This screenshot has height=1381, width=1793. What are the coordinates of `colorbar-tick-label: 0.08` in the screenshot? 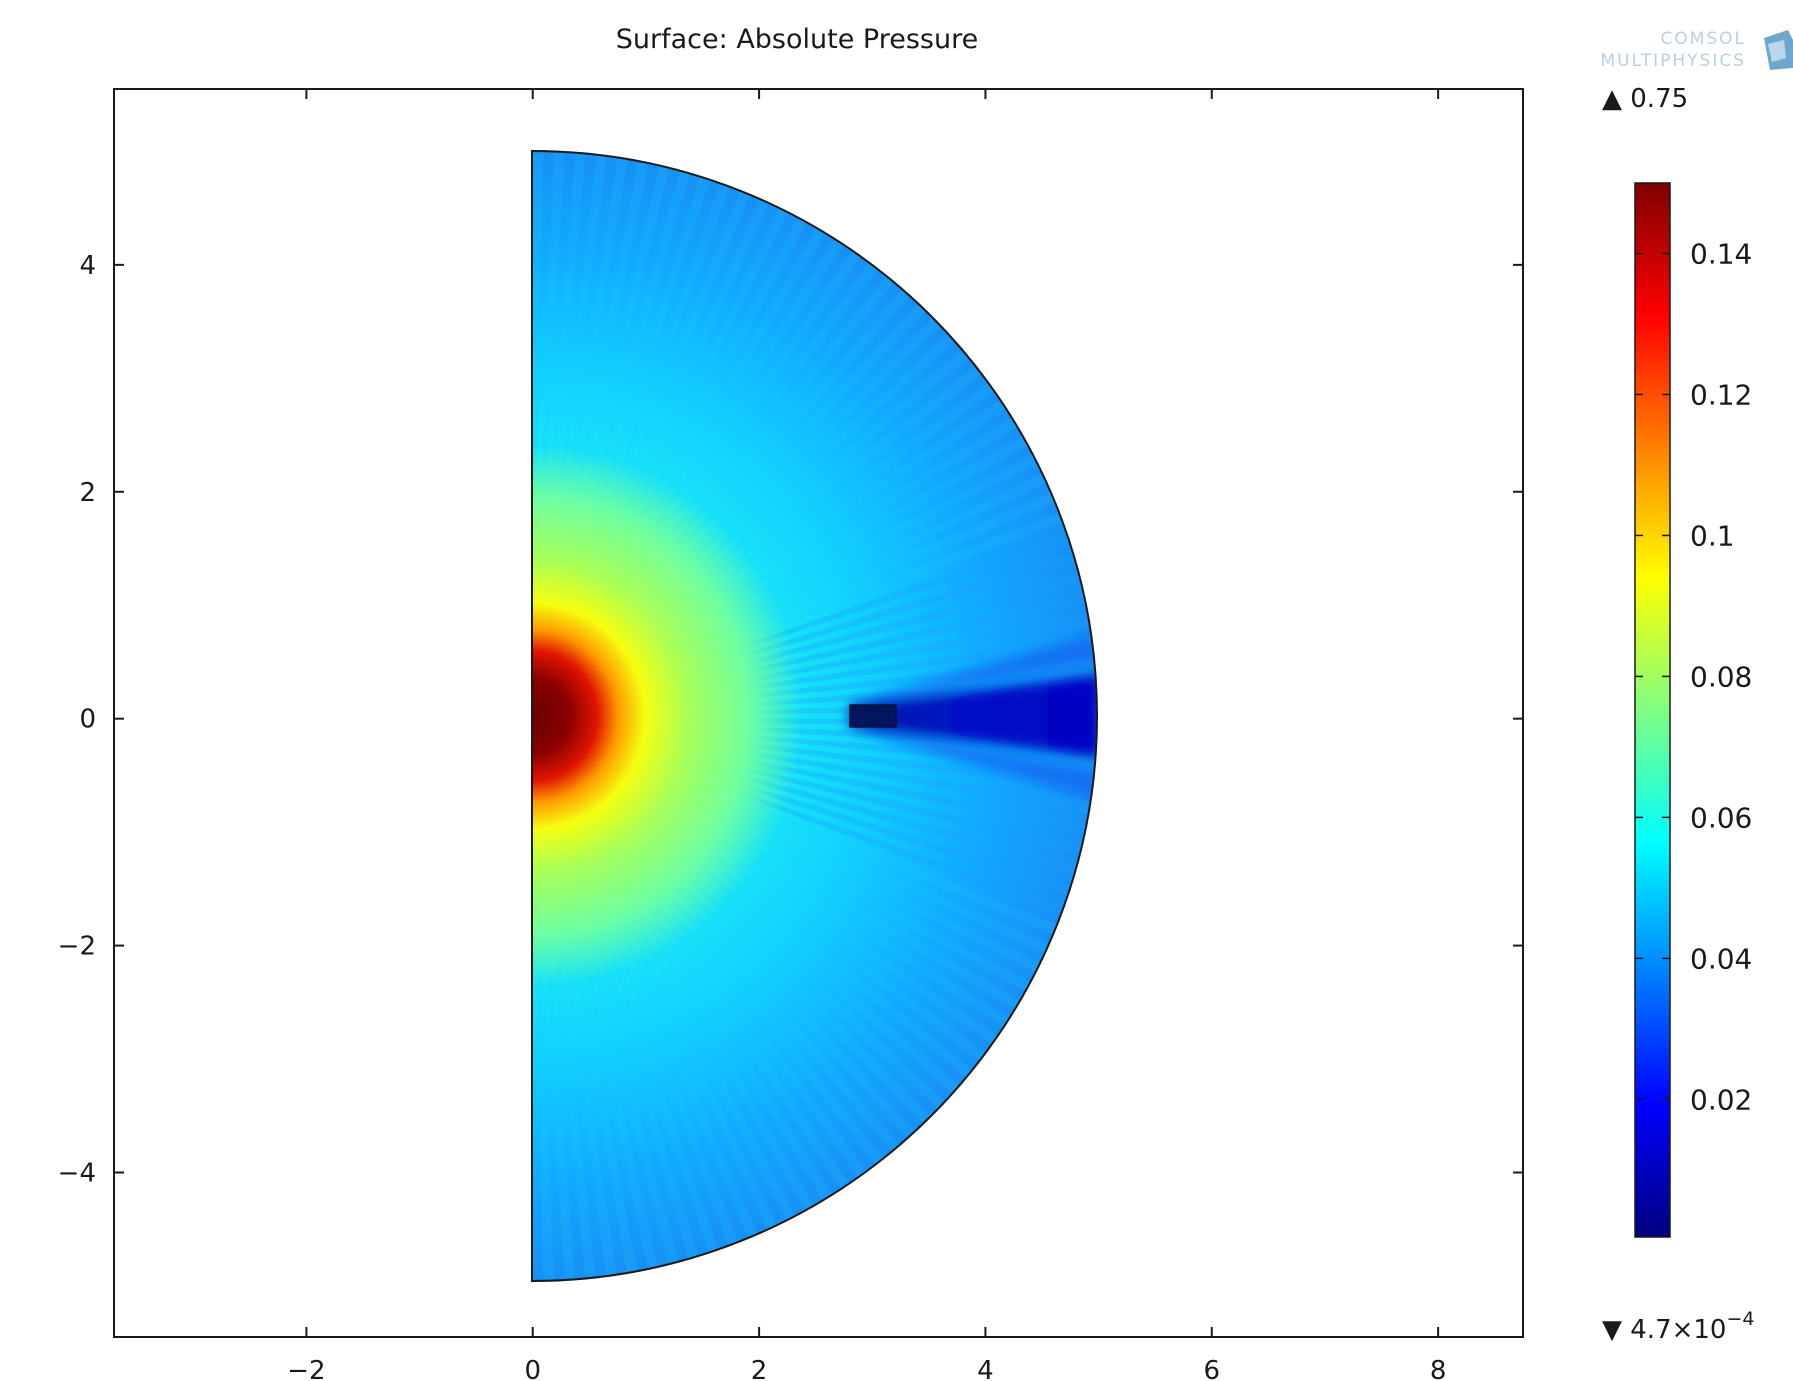 It's located at (1721, 676).